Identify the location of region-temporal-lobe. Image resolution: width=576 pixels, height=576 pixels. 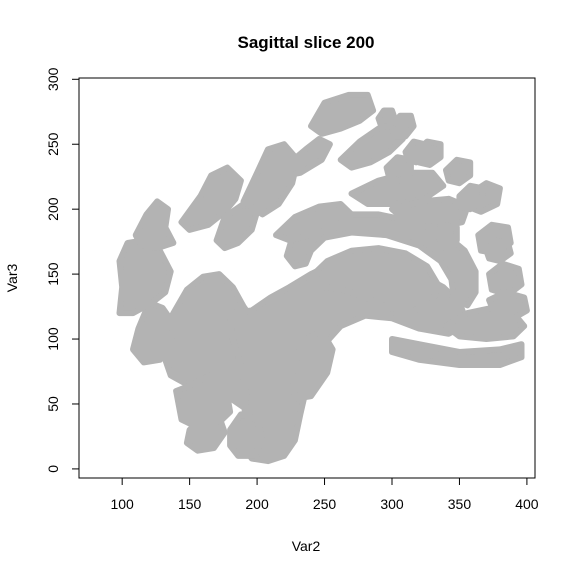
(457, 352).